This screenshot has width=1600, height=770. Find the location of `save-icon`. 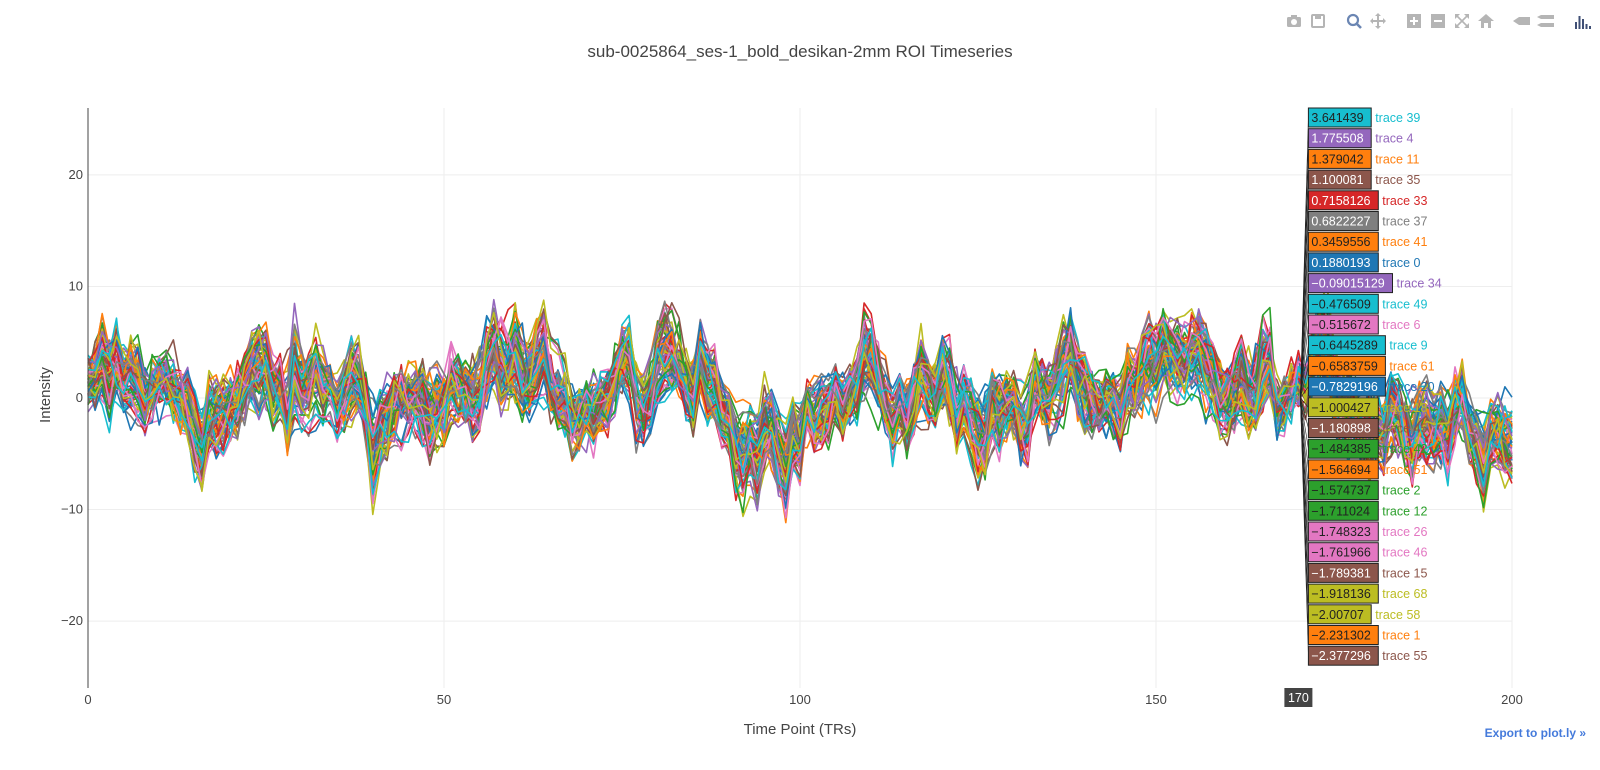

save-icon is located at coordinates (1318, 21).